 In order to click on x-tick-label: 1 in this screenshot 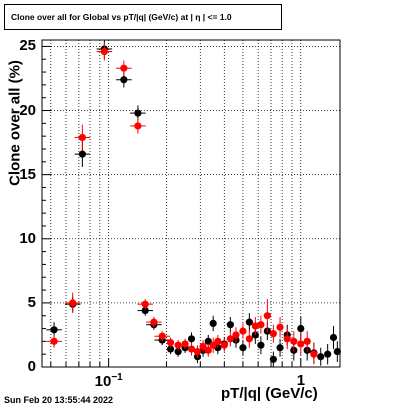, I will do `click(301, 380)`.